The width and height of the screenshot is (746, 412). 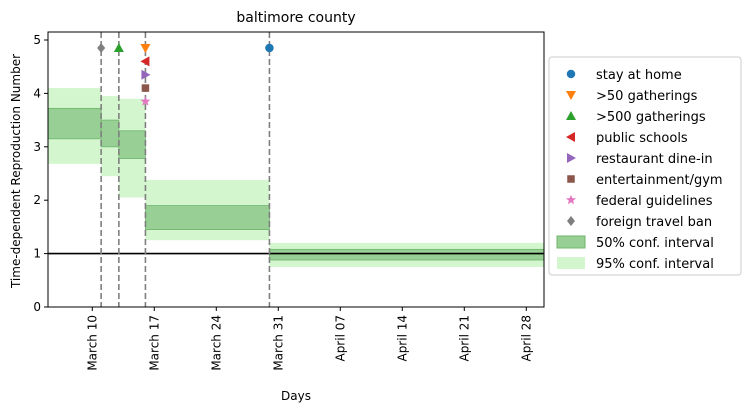 What do you see at coordinates (37, 93) in the screenshot?
I see `y-tick-label-4: 4` at bounding box center [37, 93].